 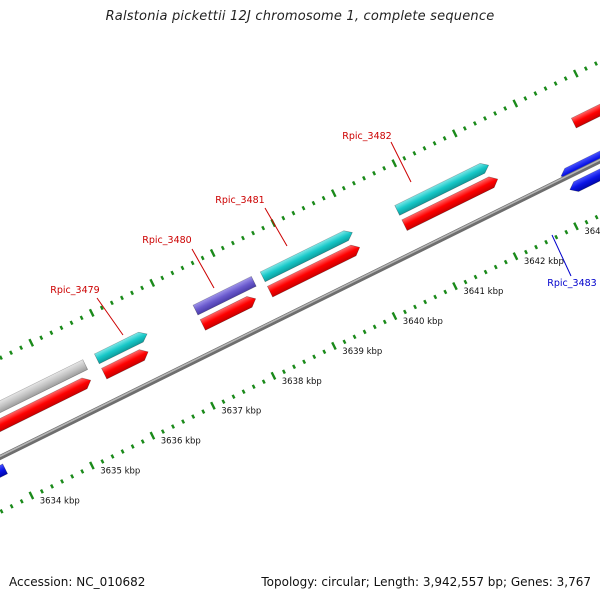 What do you see at coordinates (166, 240) in the screenshot?
I see `gene-label-rpic-3480: Rpic_3480` at bounding box center [166, 240].